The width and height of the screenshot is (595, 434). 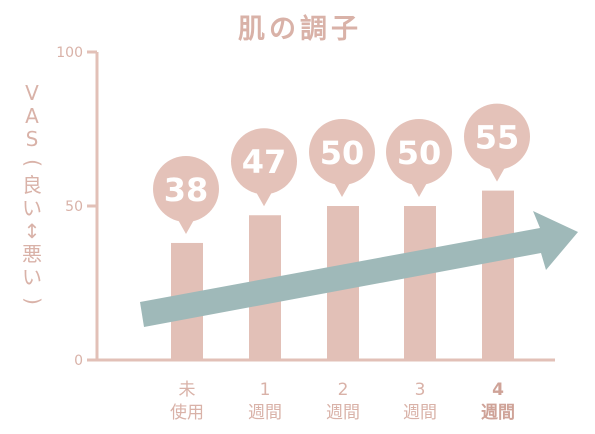 I want to click on data-label-bubble: 47, so click(x=264, y=167).